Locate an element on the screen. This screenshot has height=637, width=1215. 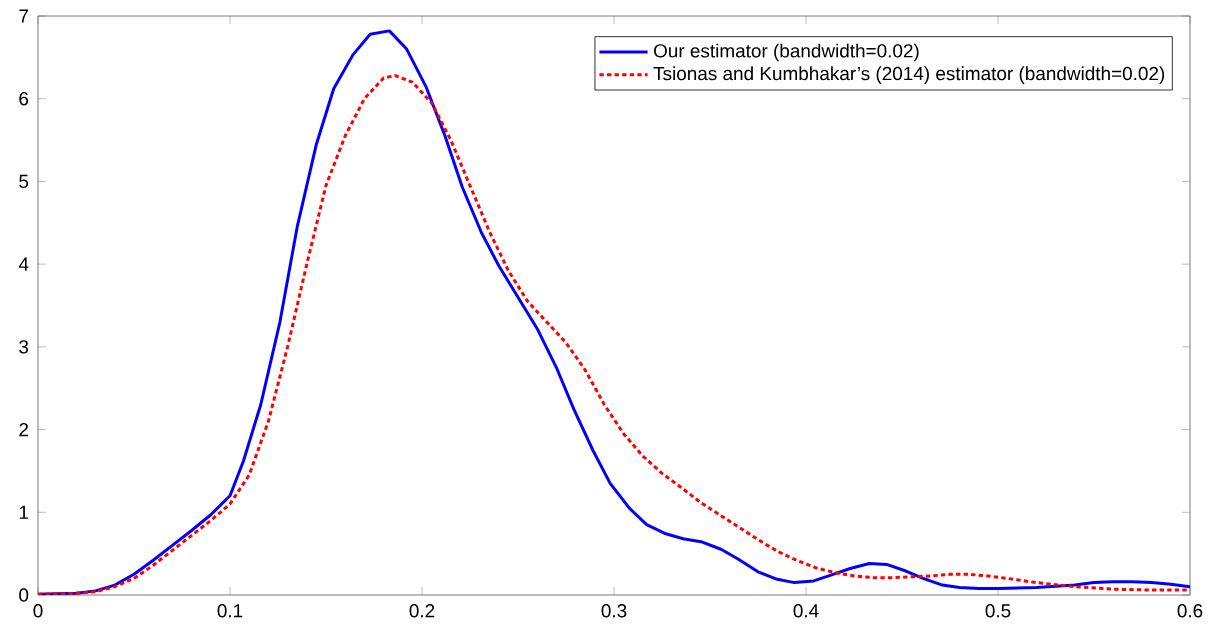
y-tick-label: 4 is located at coordinates (23, 264).